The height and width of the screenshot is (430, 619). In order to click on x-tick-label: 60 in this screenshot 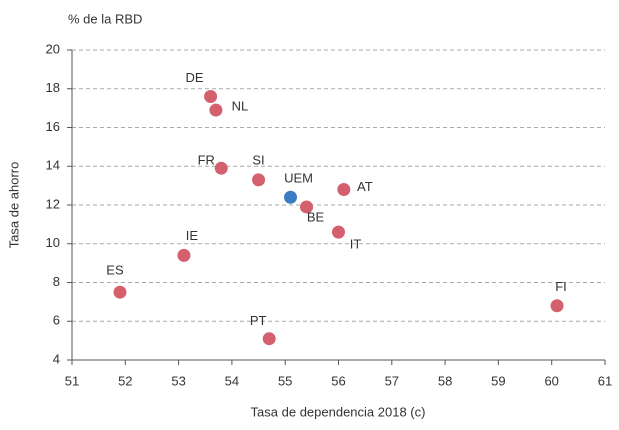, I will do `click(551, 380)`.